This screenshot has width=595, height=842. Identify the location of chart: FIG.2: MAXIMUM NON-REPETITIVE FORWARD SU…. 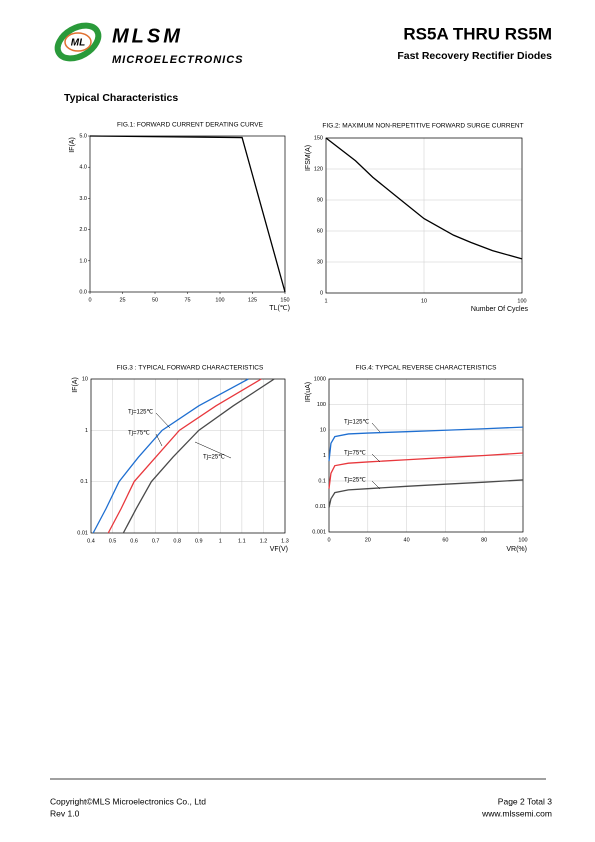
(417, 218).